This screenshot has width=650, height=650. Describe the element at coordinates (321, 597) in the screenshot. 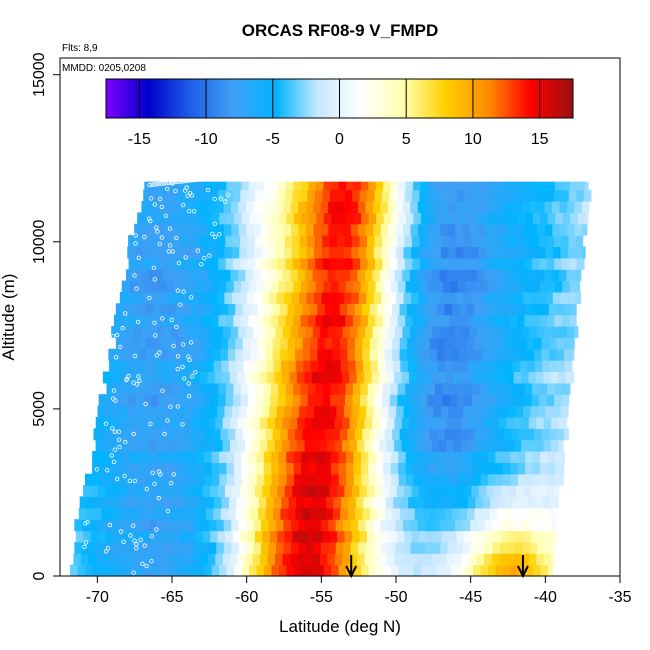

I see `x-tick-label: -55` at that location.